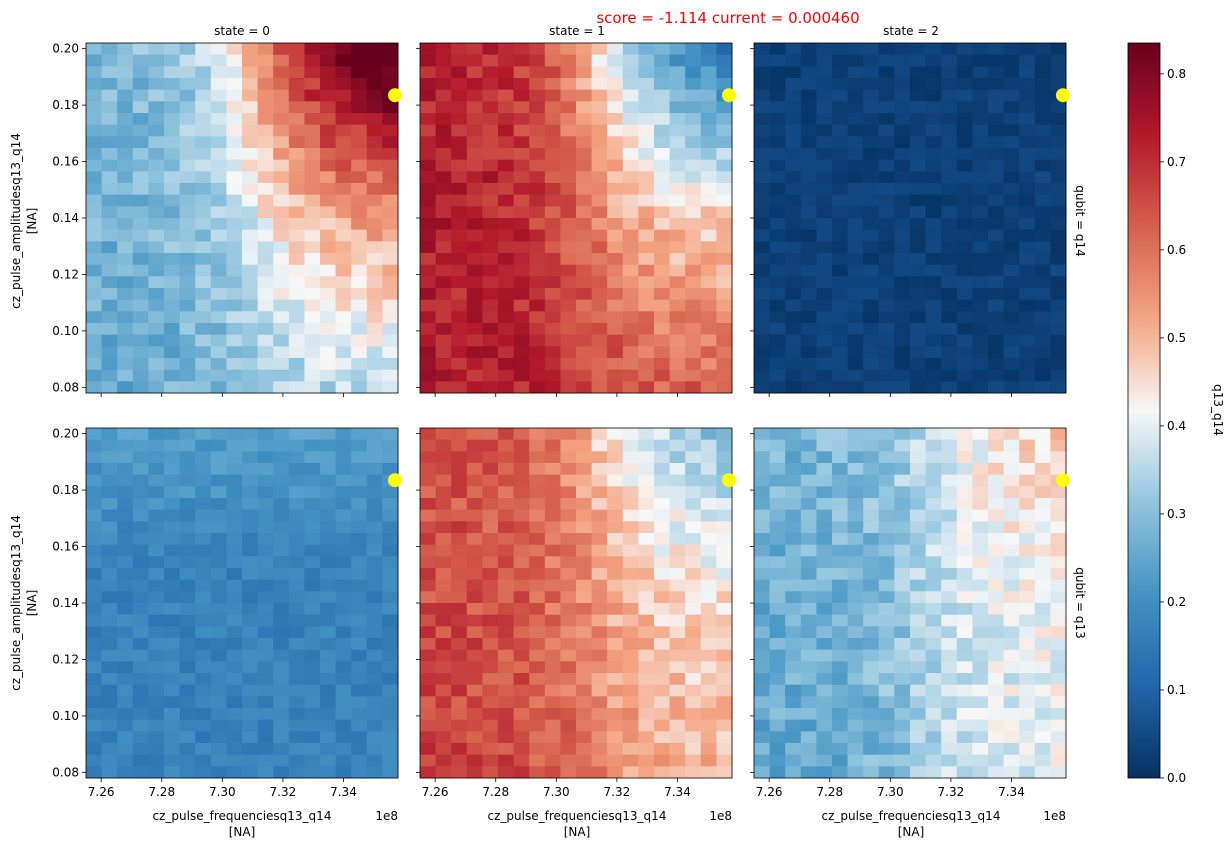 The width and height of the screenshot is (1225, 854). I want to click on x-tick-label: 7.32, so click(283, 792).